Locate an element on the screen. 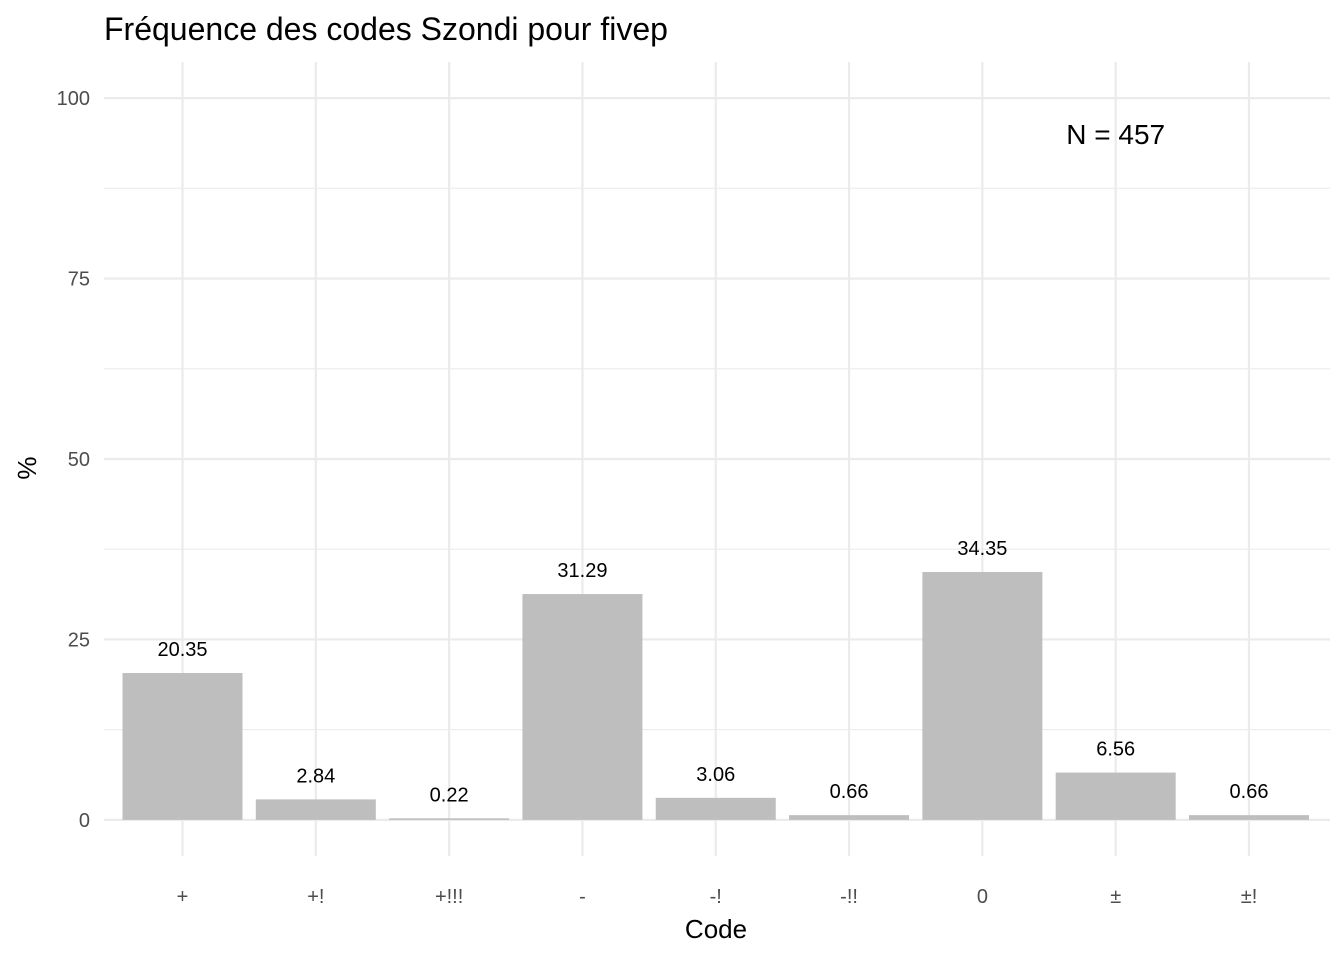 This screenshot has height=960, width=1344. x-tick-label: 0 is located at coordinates (982, 897).